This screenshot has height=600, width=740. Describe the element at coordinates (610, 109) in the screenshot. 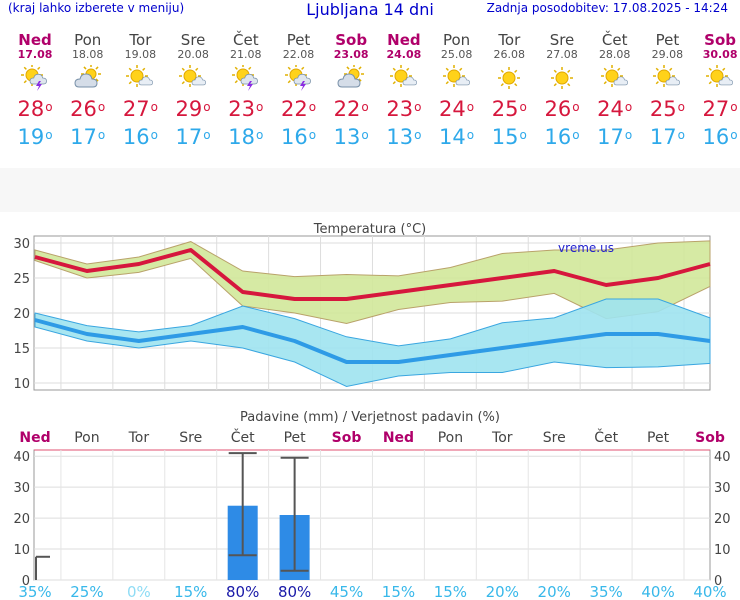

I see `max-temp-value: 24` at that location.